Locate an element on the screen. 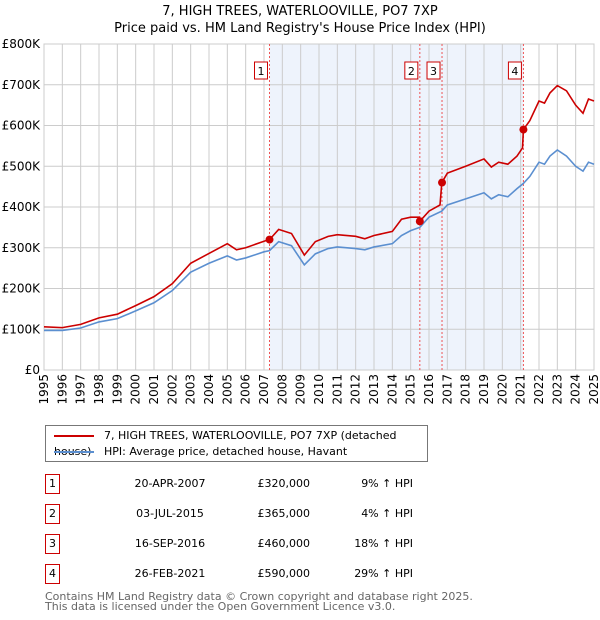 This screenshot has height=620, width=600. x-tick-label: 1996 is located at coordinates (62, 389).